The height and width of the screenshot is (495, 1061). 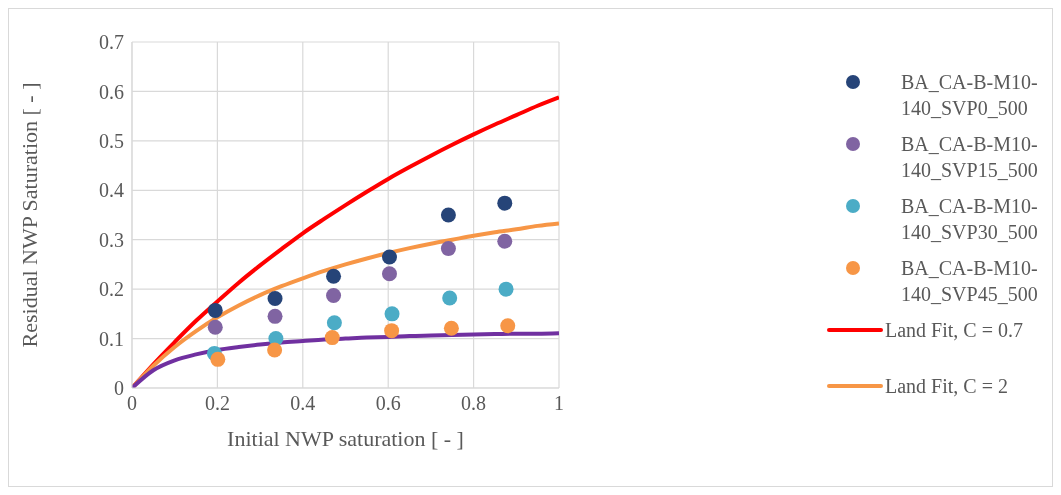 I want to click on y-tick-label: 0.6, so click(x=111, y=91).